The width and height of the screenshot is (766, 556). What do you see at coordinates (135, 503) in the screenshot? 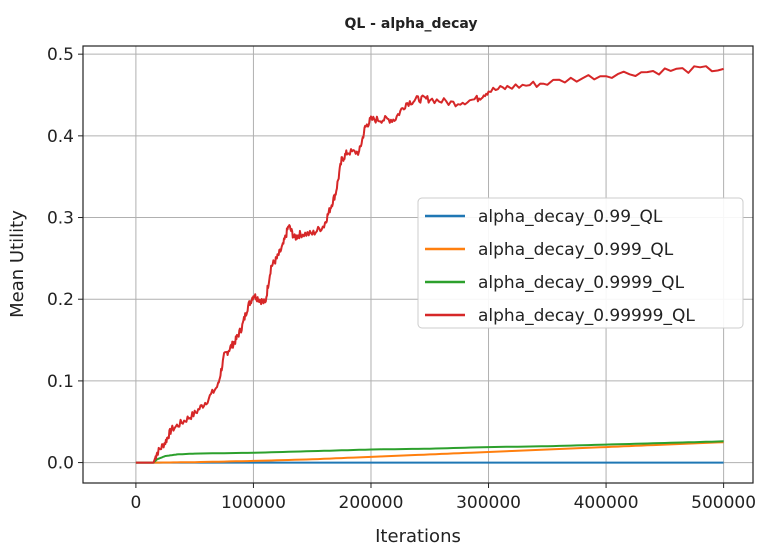
I see `x-tick-label: 0` at bounding box center [135, 503].